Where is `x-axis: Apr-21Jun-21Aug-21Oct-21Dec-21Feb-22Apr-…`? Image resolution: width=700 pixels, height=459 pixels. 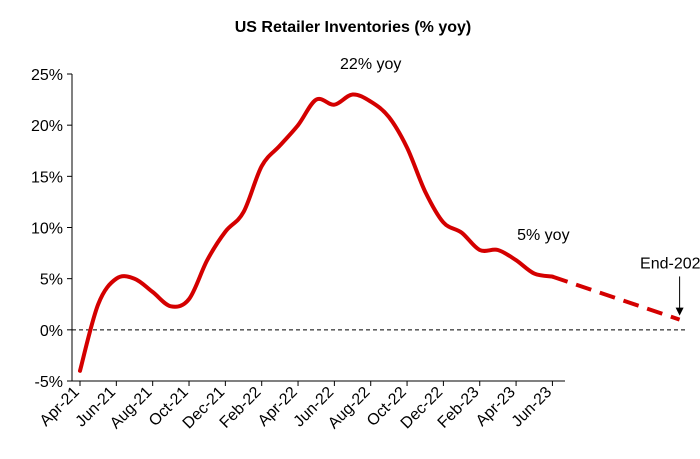 x-axis: Apr-21Jun-21Aug-21Oct-21Dec-21Feb-22Apr-… is located at coordinates (301, 406).